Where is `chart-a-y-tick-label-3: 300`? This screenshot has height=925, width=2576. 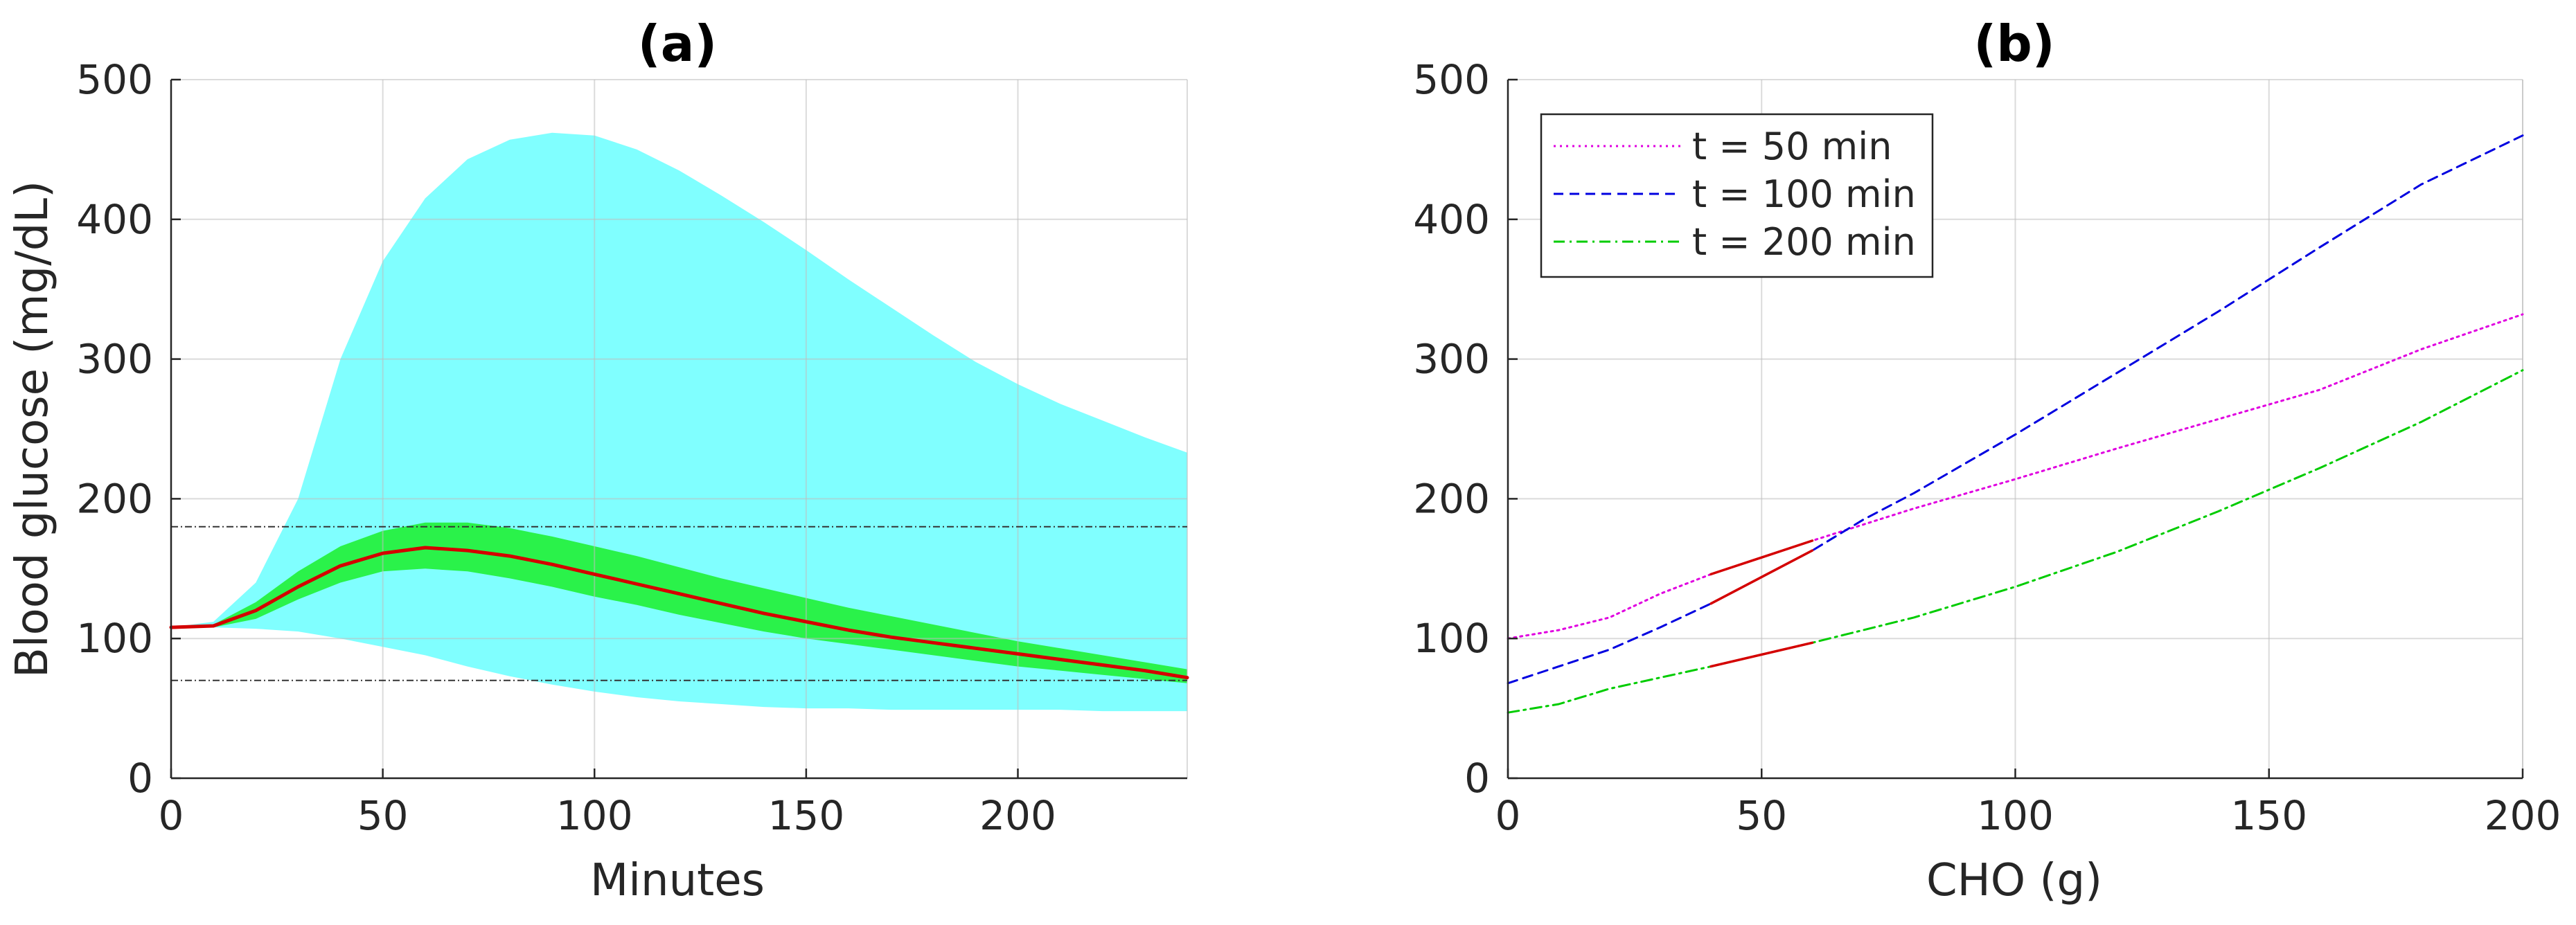
chart-a-y-tick-label-3: 300 is located at coordinates (114, 359).